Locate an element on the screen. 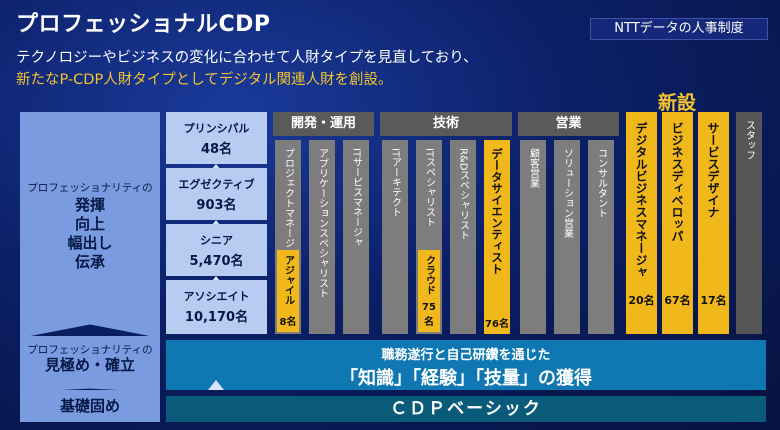  col-count: 76名 is located at coordinates (497, 324).